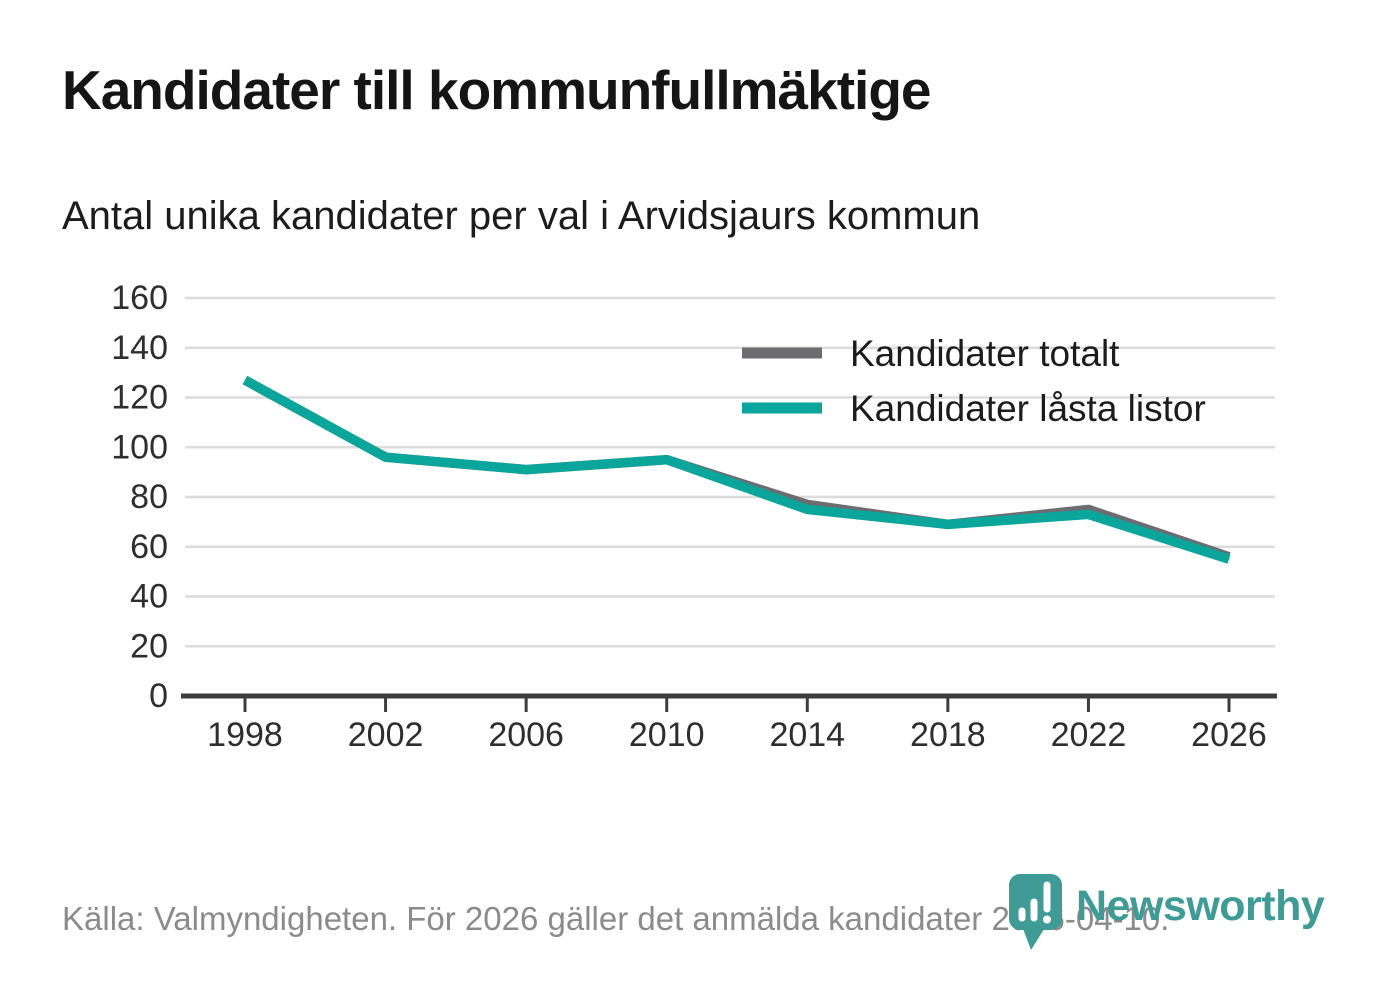 This screenshot has height=999, width=1382. What do you see at coordinates (158, 696) in the screenshot?
I see `y-tick-label: 0` at bounding box center [158, 696].